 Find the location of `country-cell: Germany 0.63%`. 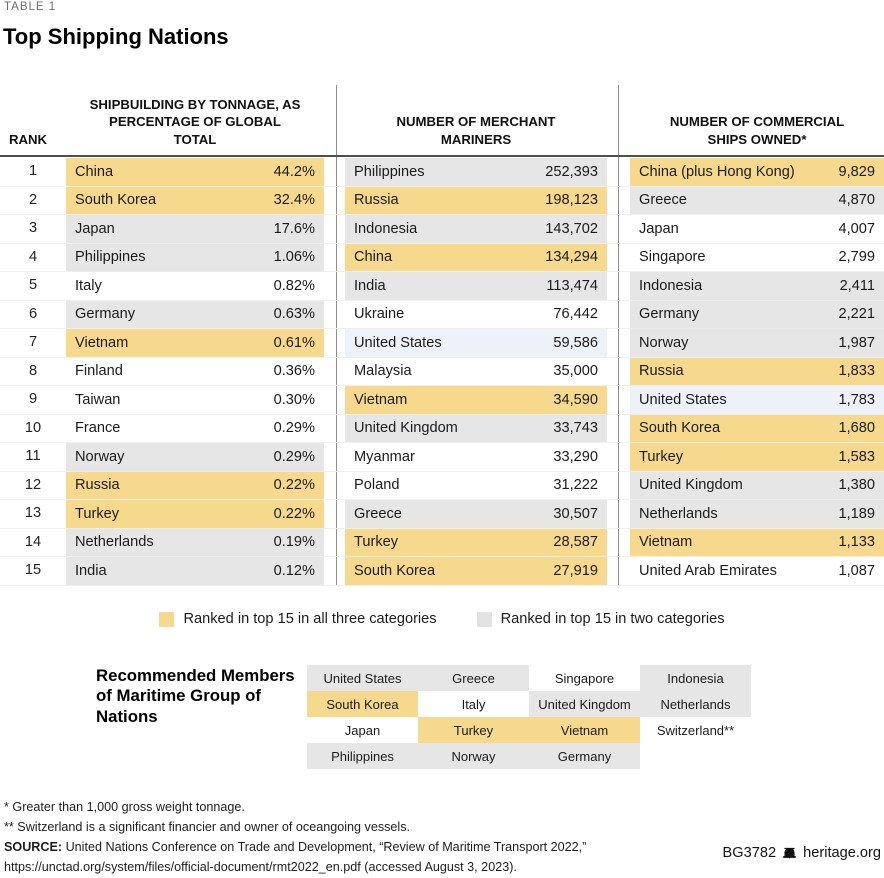

country-cell: Germany 0.63% is located at coordinates (195, 314).